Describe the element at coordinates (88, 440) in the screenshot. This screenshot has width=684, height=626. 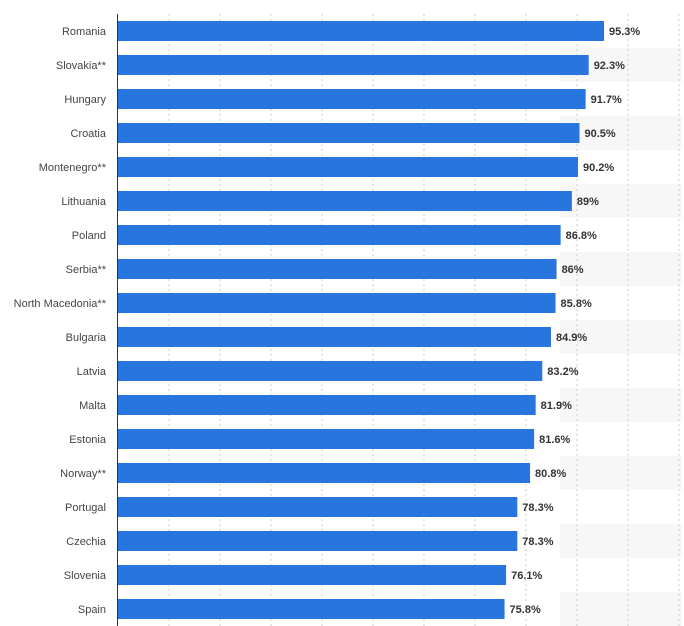
I see `category-label: Estonia` at that location.